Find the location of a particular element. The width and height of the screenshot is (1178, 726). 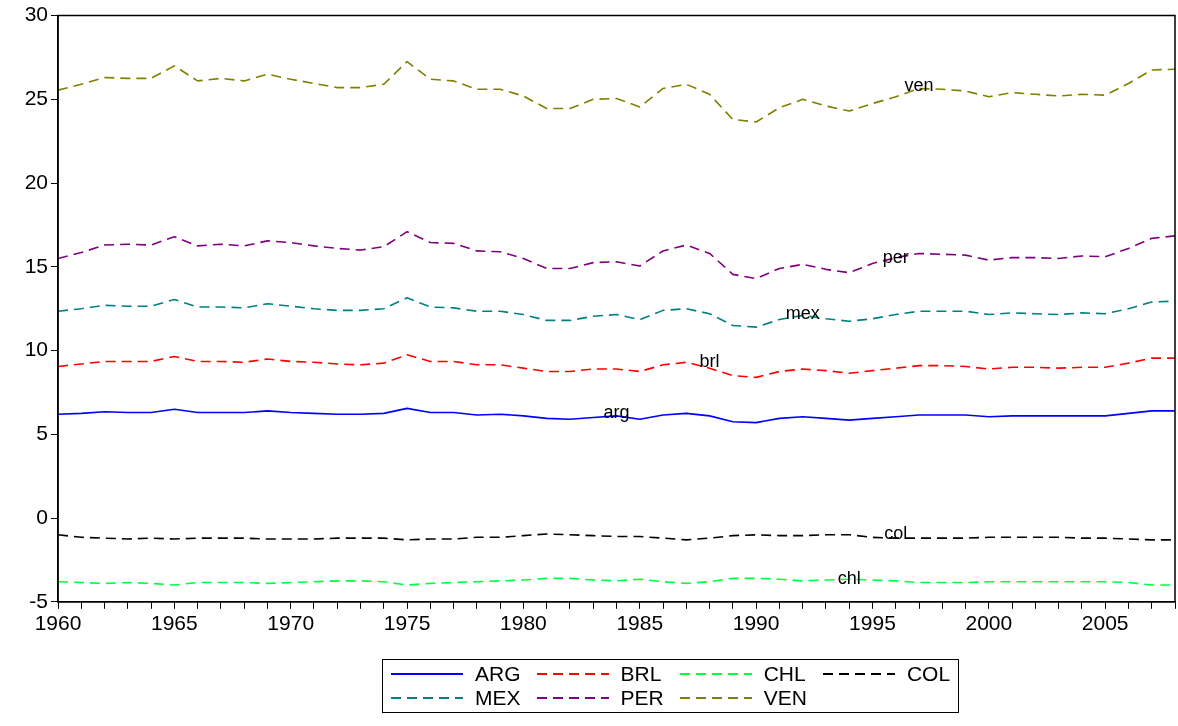

annotation: brl is located at coordinates (709, 361).